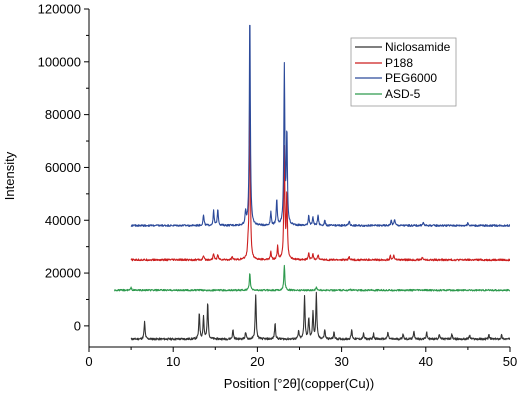 The image size is (520, 404). Describe the element at coordinates (59, 9) in the screenshot. I see `y-tick-label: 120000` at that location.